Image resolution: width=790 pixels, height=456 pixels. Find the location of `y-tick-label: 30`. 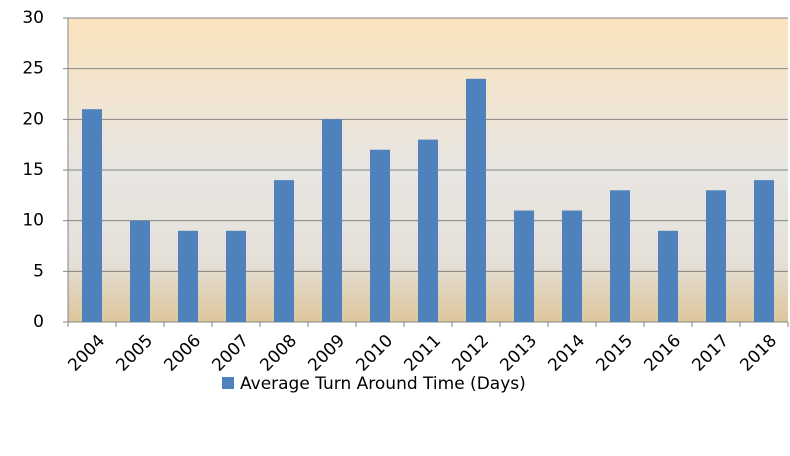

y-tick-label: 30 is located at coordinates (33, 18).